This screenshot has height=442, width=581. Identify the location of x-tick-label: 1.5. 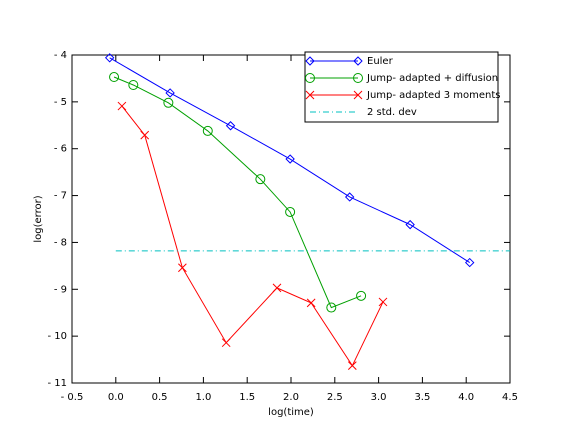
(247, 397).